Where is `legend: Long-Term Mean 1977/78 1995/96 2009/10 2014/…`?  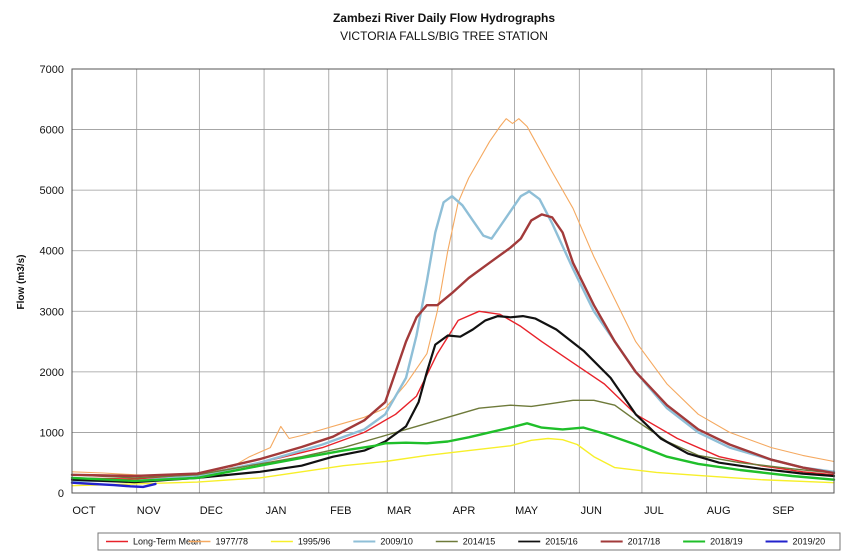 legend: Long-Term Mean 1977/78 1995/96 2009/10 2014/… is located at coordinates (469, 541).